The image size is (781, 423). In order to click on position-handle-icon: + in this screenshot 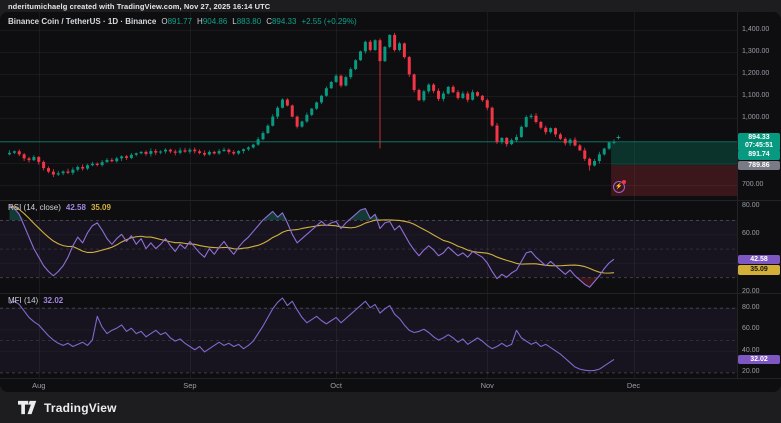, I will do `click(618, 138)`.